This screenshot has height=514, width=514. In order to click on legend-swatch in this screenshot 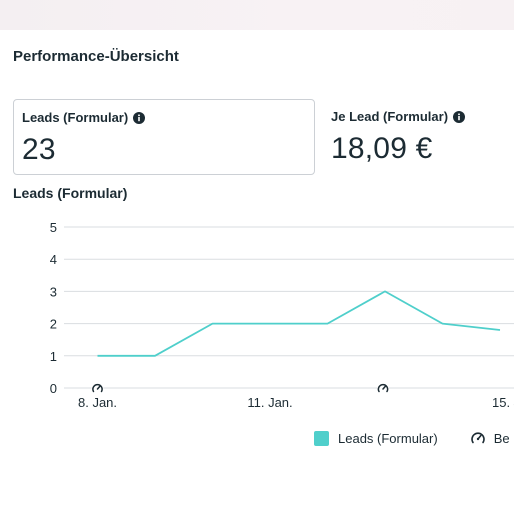, I will do `click(321, 438)`.